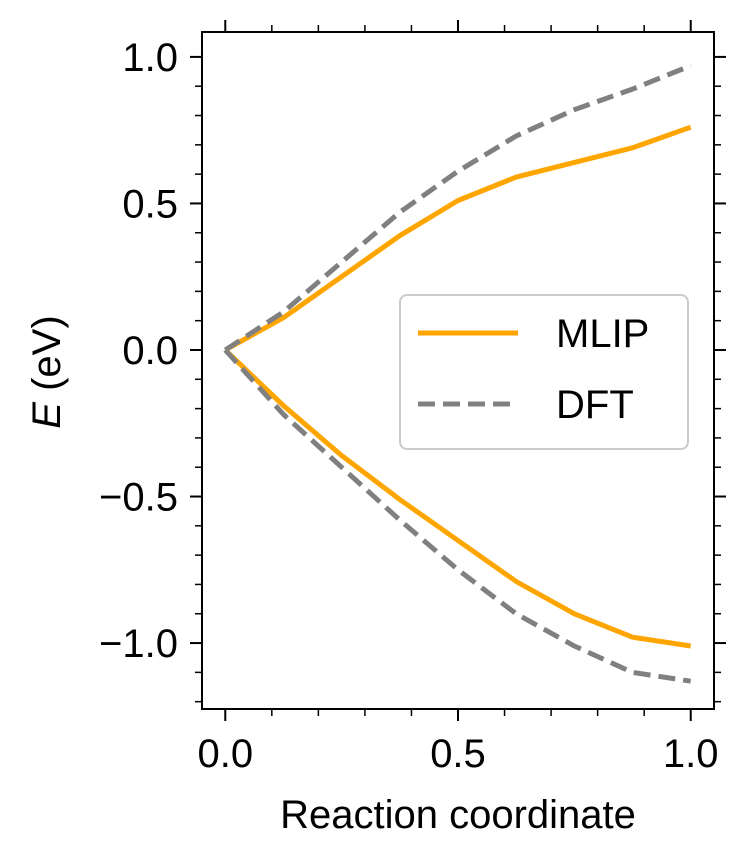 This screenshot has height=859, width=747. What do you see at coordinates (458, 815) in the screenshot?
I see `x-axis-label: Reaction coordinate` at bounding box center [458, 815].